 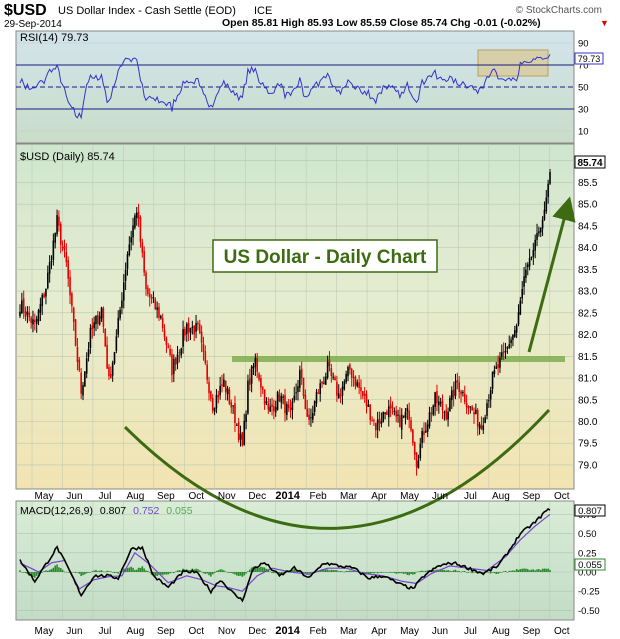 What do you see at coordinates (588, 226) in the screenshot?
I see `price-tick-label: 84.5` at bounding box center [588, 226].